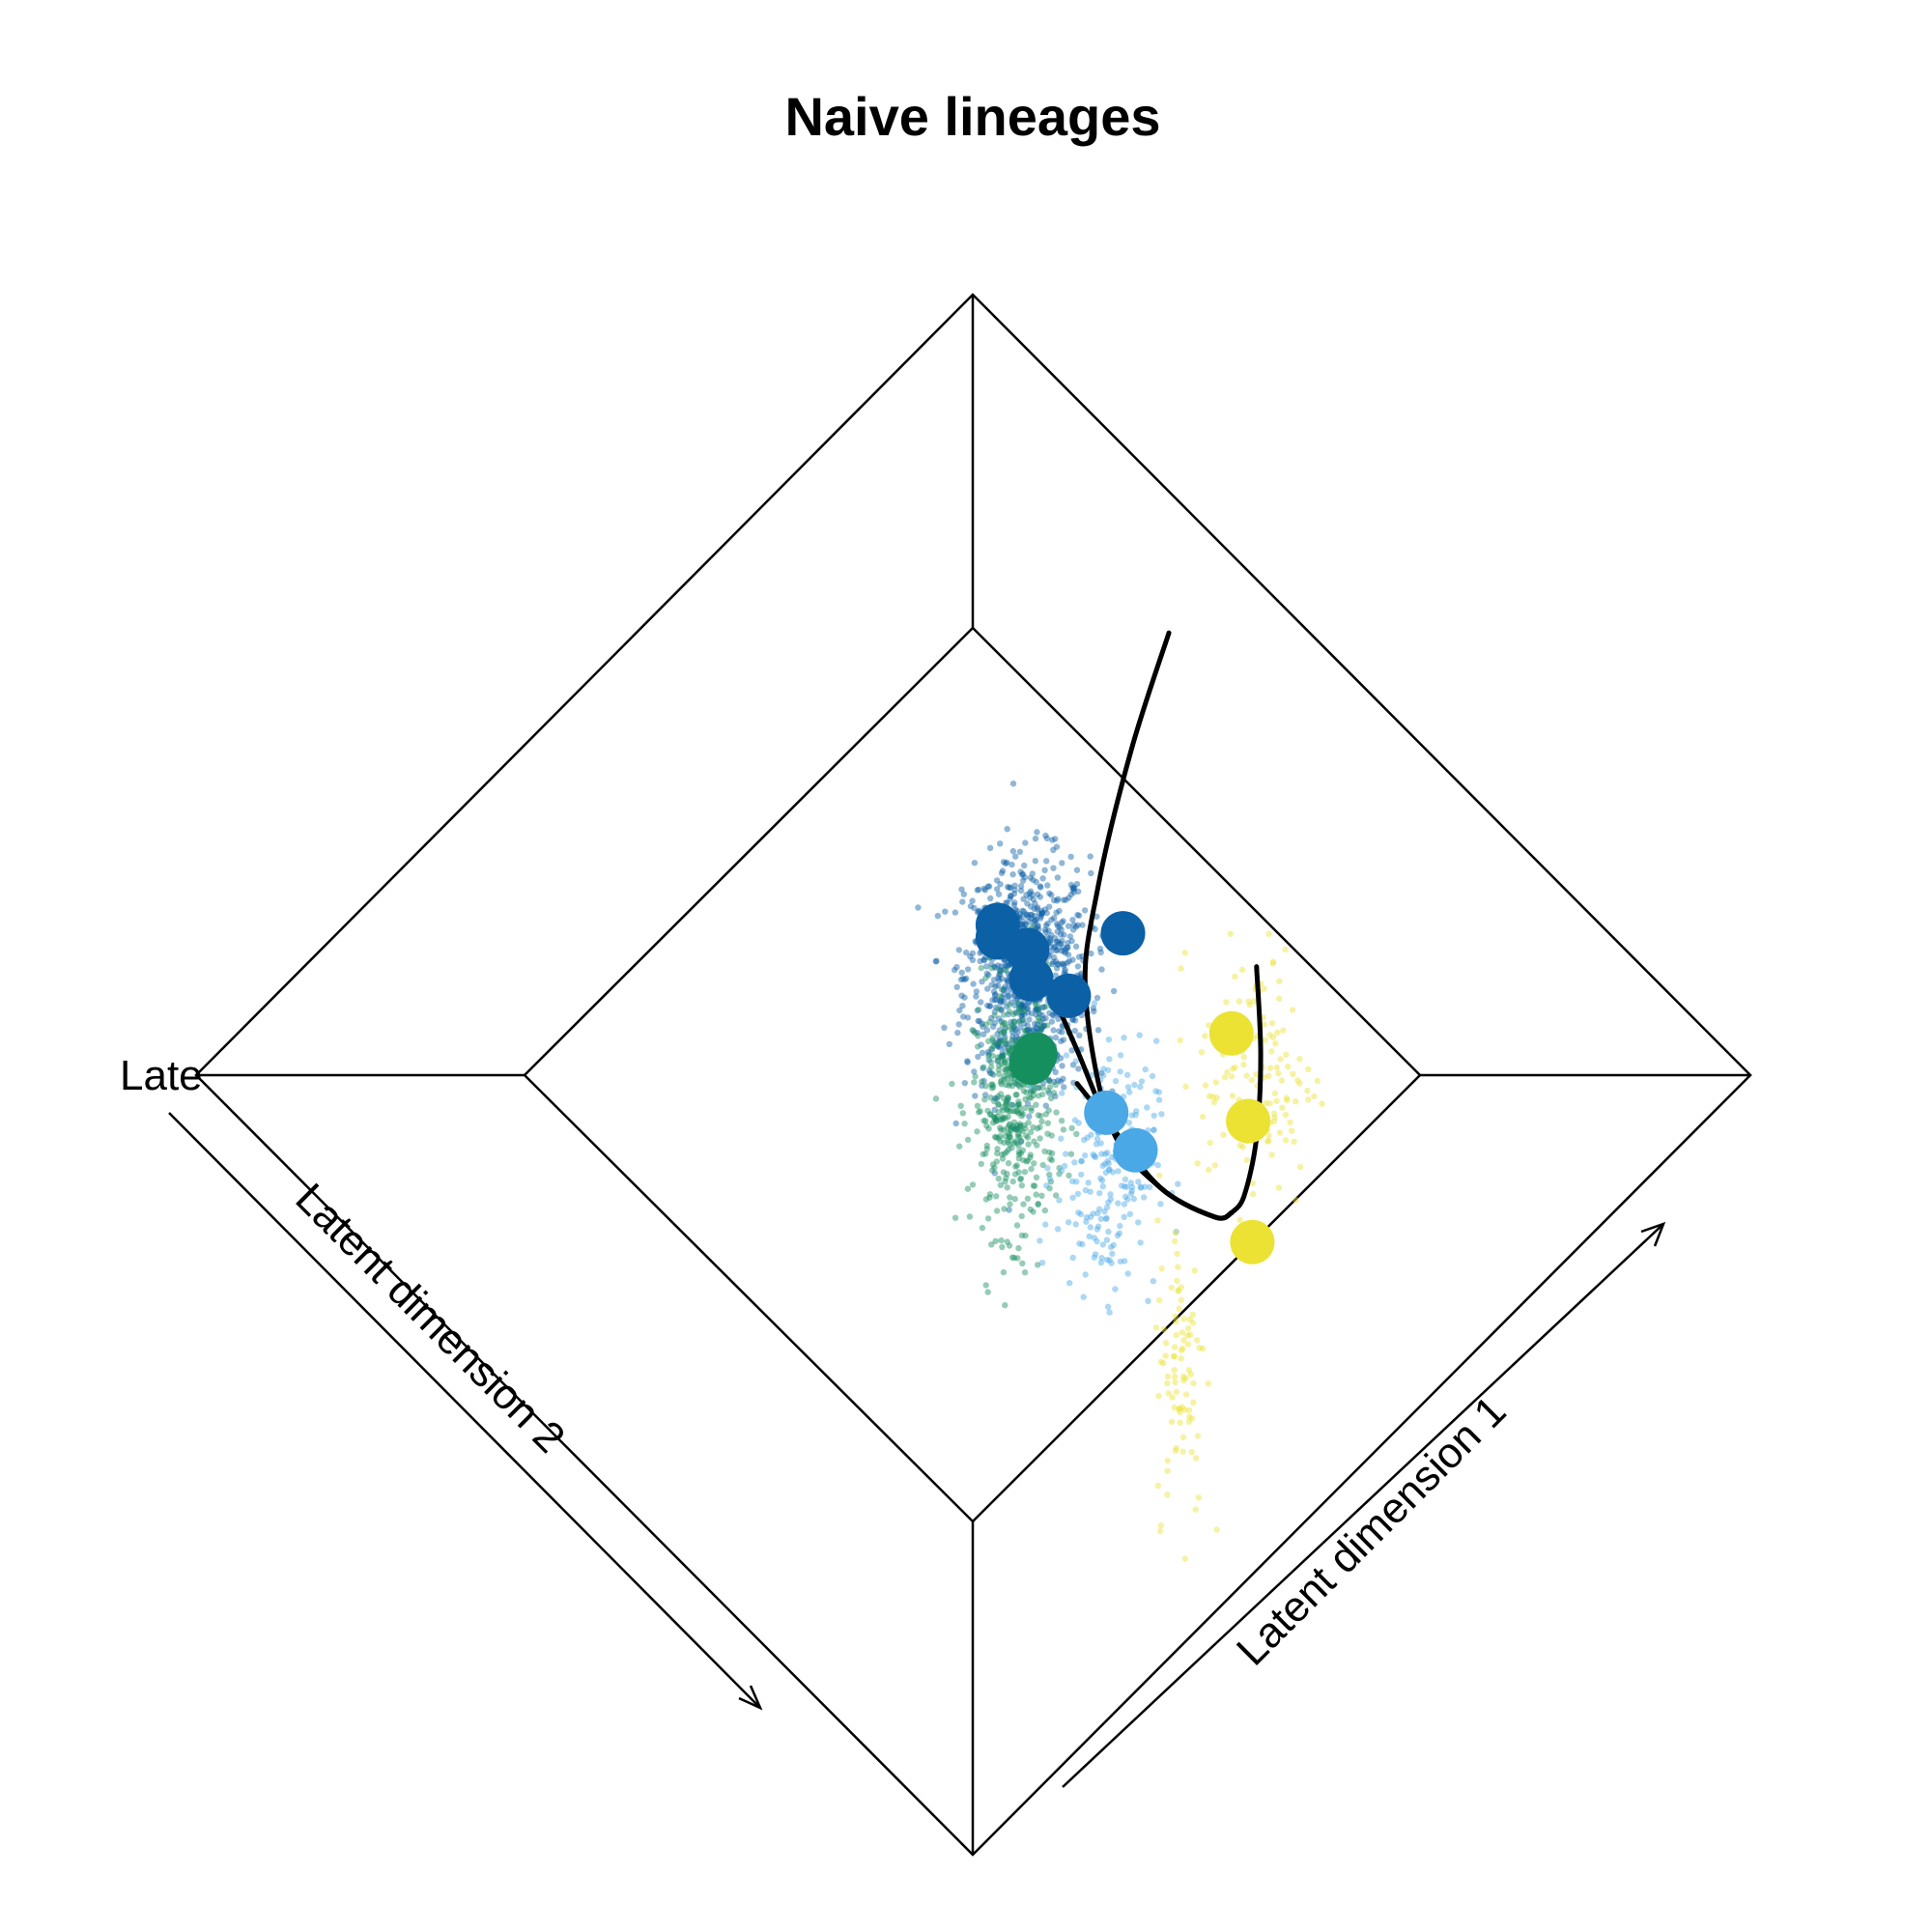 The width and height of the screenshot is (1932, 1932). What do you see at coordinates (464, 1410) in the screenshot?
I see `axis-dim2-arrow` at bounding box center [464, 1410].